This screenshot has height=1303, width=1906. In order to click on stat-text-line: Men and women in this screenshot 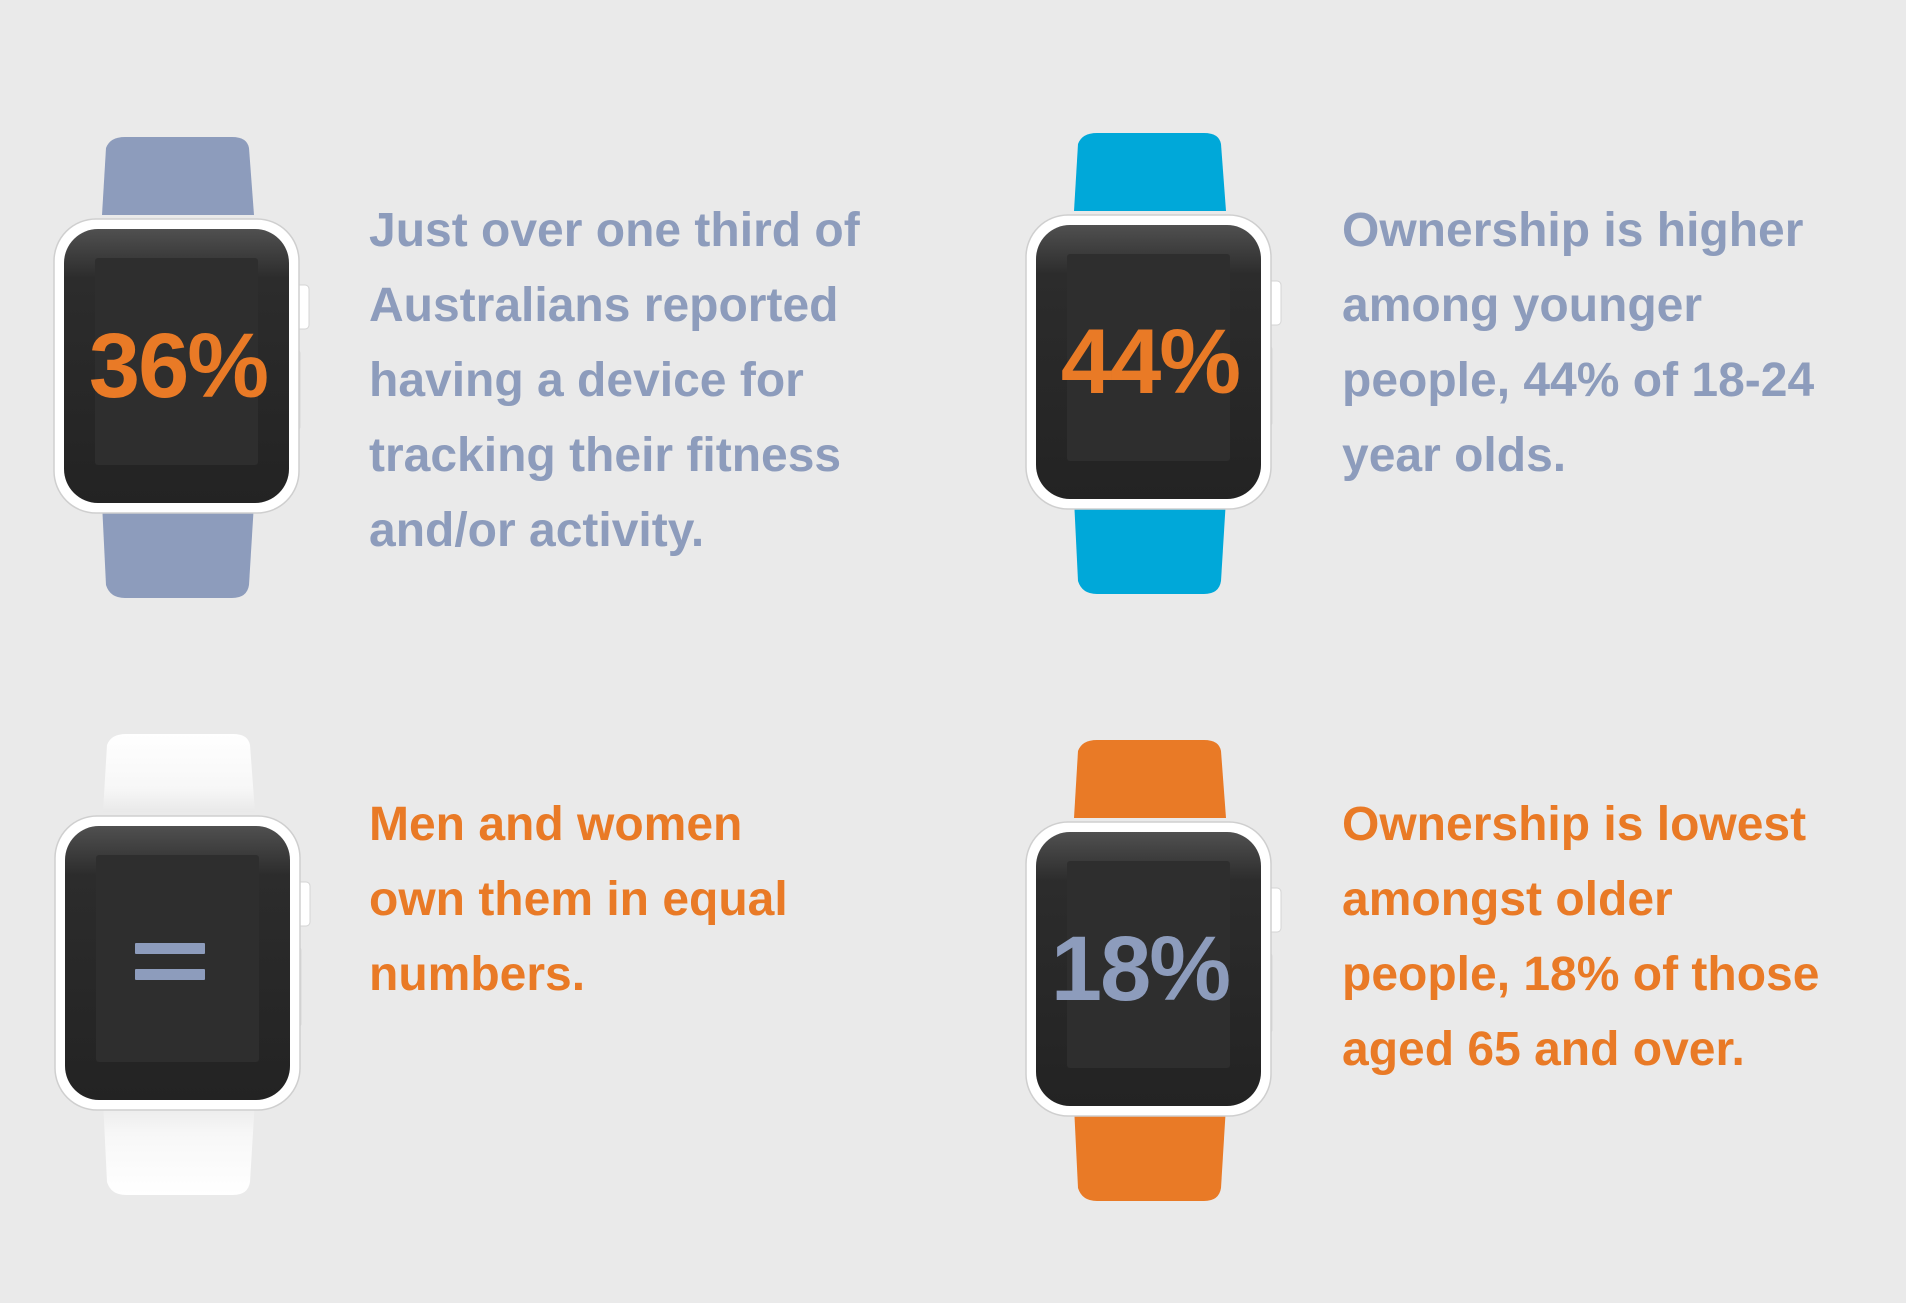, I will do `click(556, 824)`.